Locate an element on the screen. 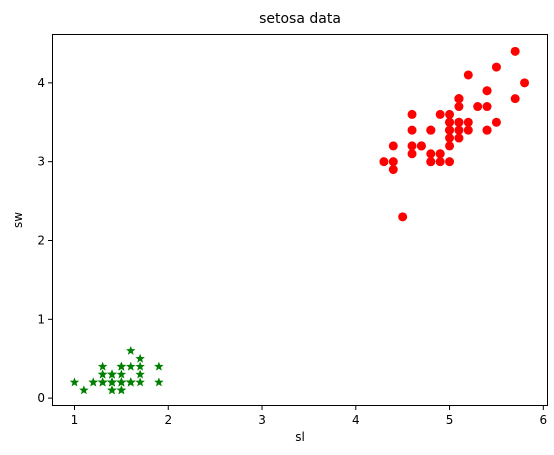  y-tick-label: 0 is located at coordinates (41, 398).